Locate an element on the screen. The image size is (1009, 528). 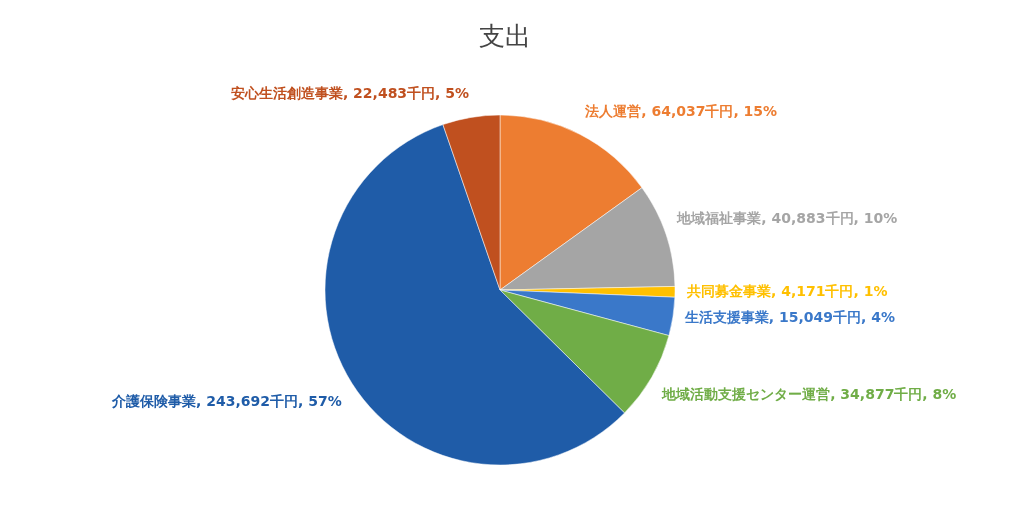
chart-title: 支出 is located at coordinates (504, 36).